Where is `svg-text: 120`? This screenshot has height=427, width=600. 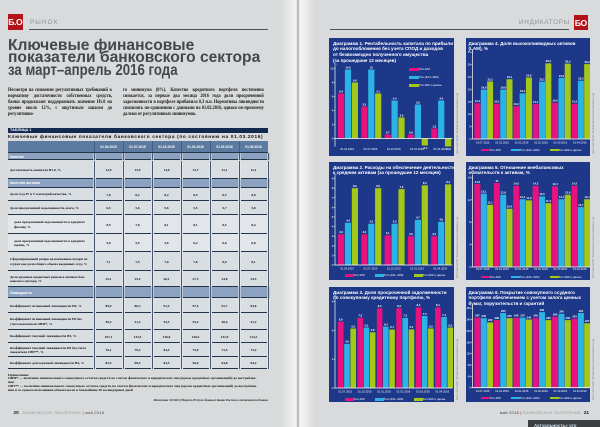
svg-text: 120 is located at coordinates (468, 354).